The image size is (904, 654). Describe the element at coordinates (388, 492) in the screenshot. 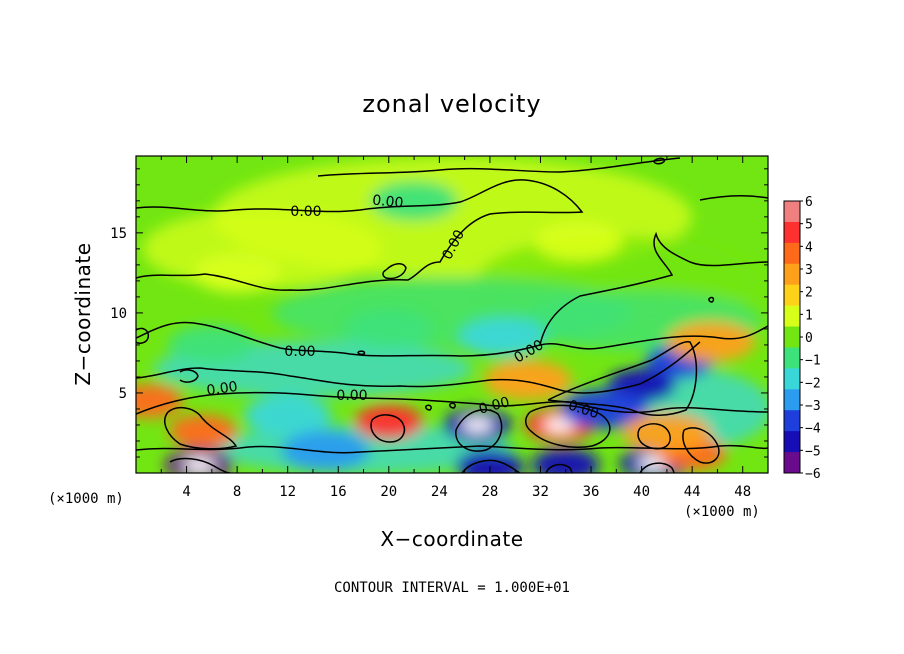

I see `x-tick-label: 20` at that location.